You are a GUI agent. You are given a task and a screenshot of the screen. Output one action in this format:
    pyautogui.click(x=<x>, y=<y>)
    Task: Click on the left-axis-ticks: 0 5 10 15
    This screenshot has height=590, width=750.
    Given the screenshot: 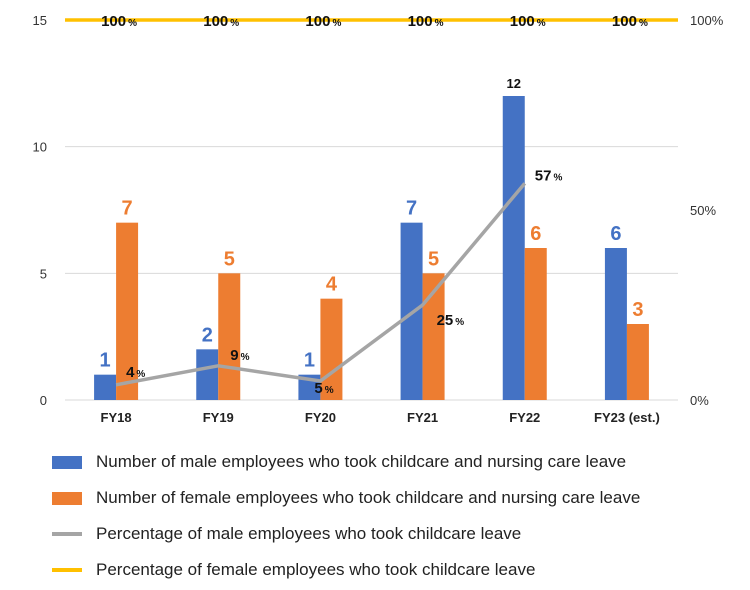 What is the action you would take?
    pyautogui.click(x=40, y=210)
    